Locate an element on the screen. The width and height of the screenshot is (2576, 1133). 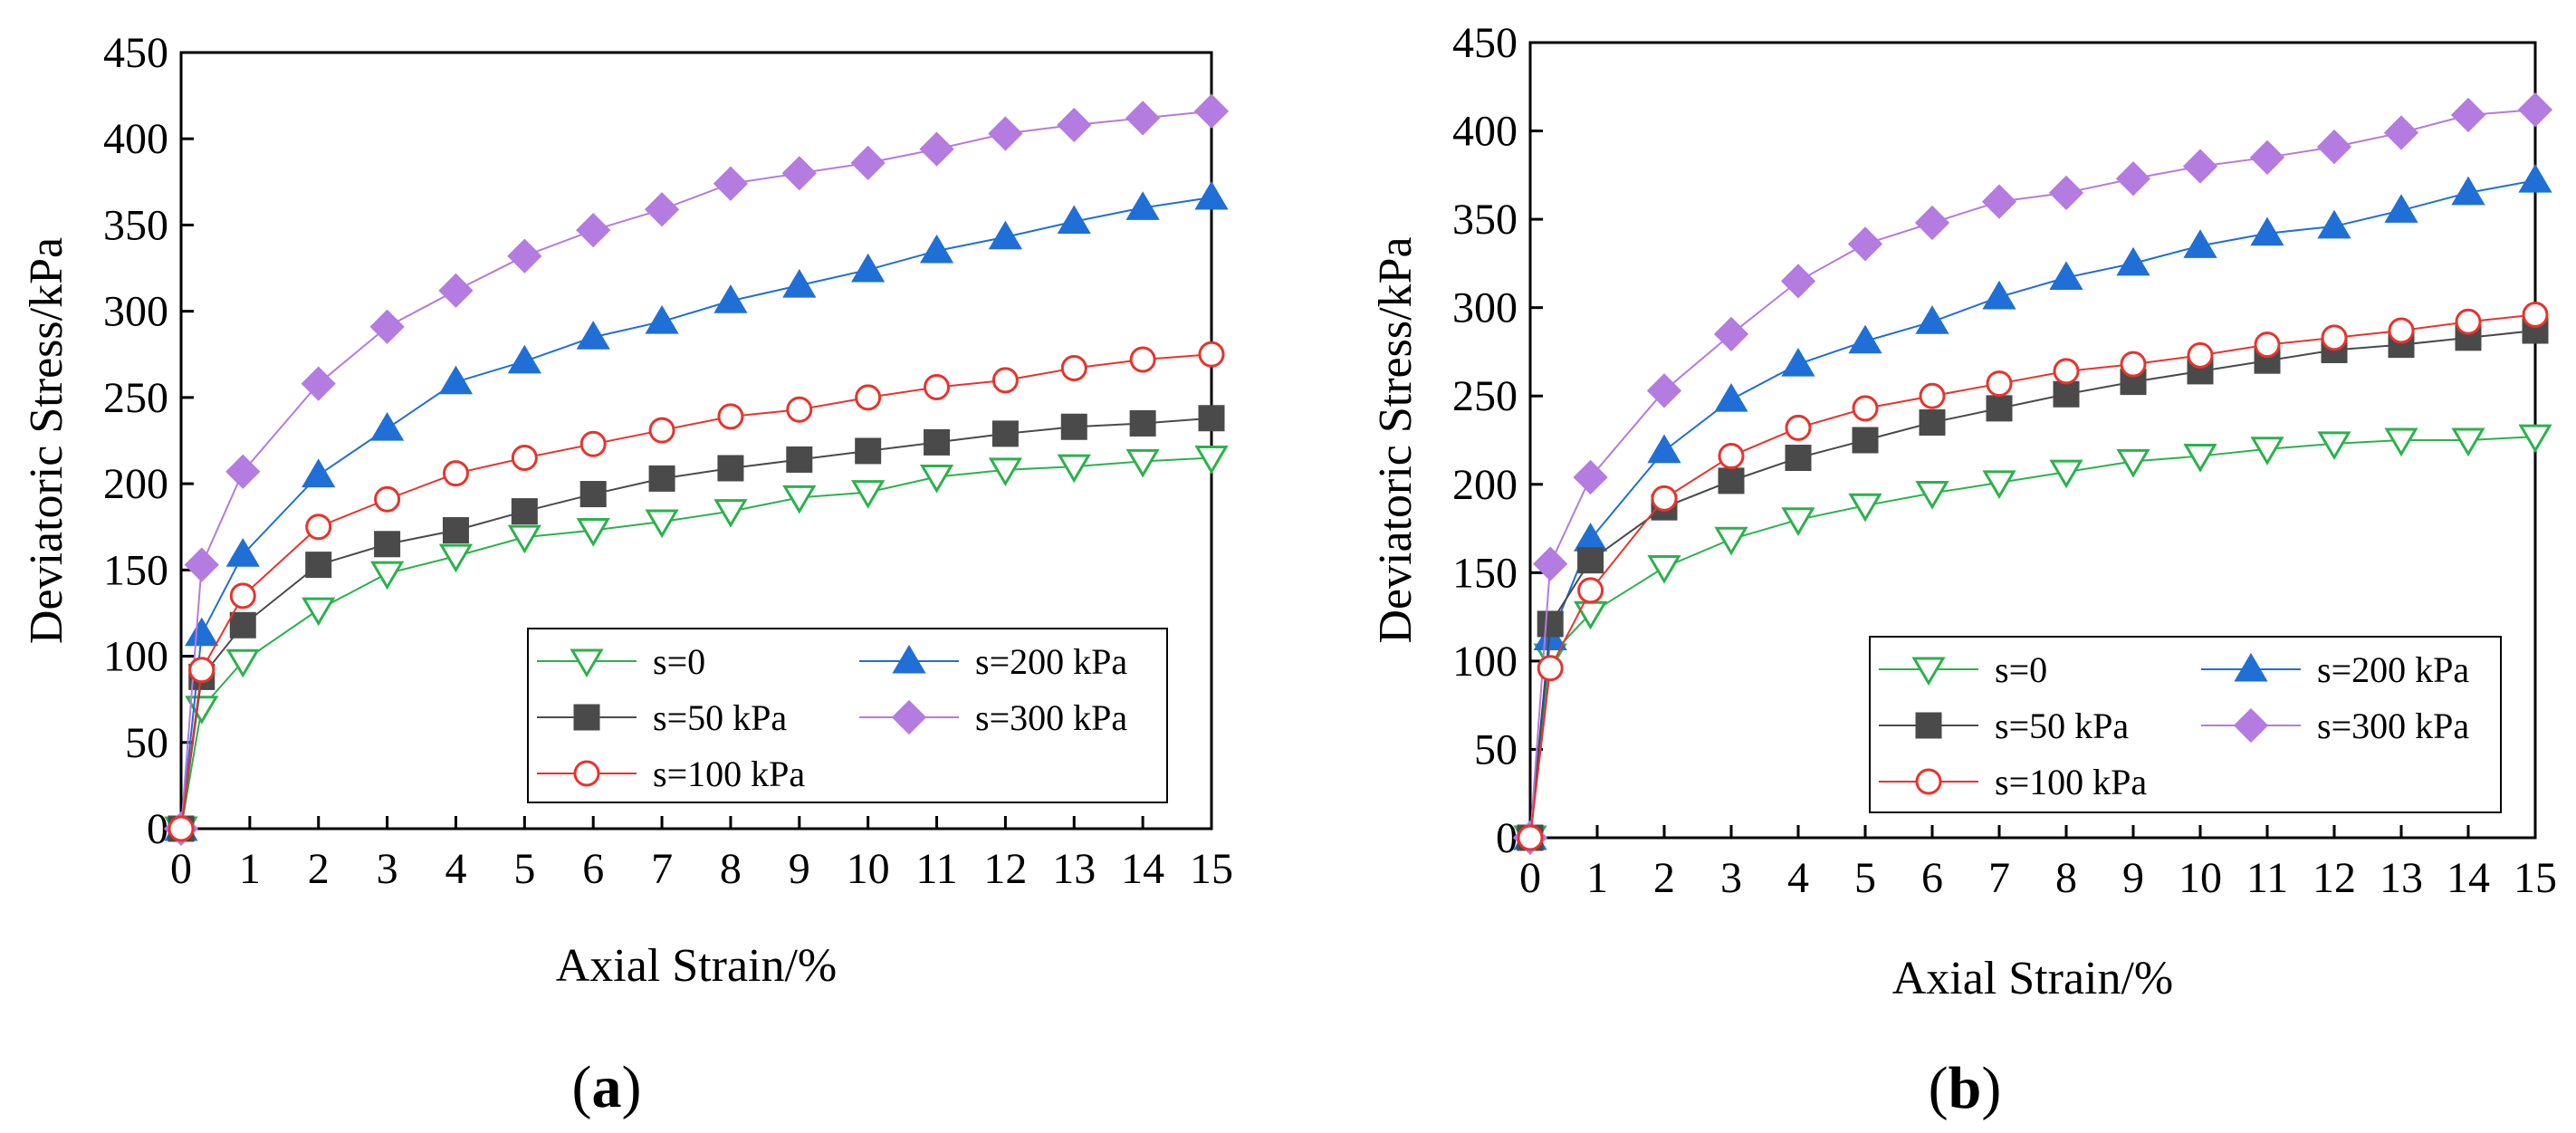
y-tick-label: 200 is located at coordinates (1485, 485).